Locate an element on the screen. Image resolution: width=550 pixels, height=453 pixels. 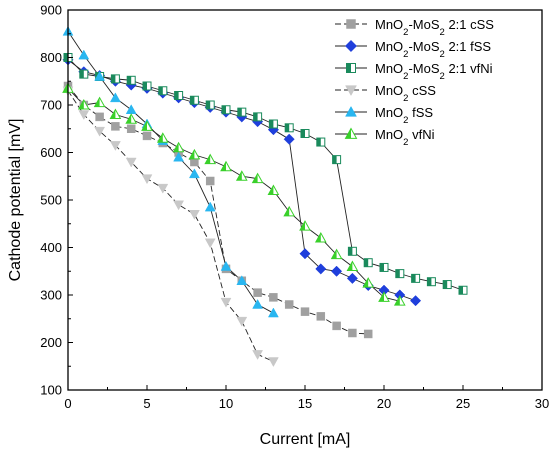
y-tick-label: 500 is located at coordinates (51, 200).